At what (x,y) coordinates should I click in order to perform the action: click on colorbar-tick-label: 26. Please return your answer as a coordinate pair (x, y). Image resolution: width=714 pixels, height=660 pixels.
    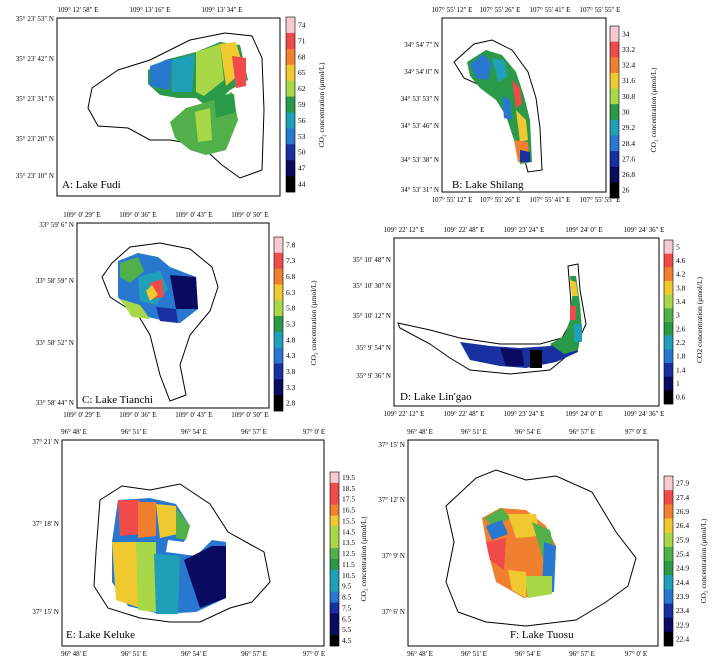
    Looking at the image, I should click on (626, 190).